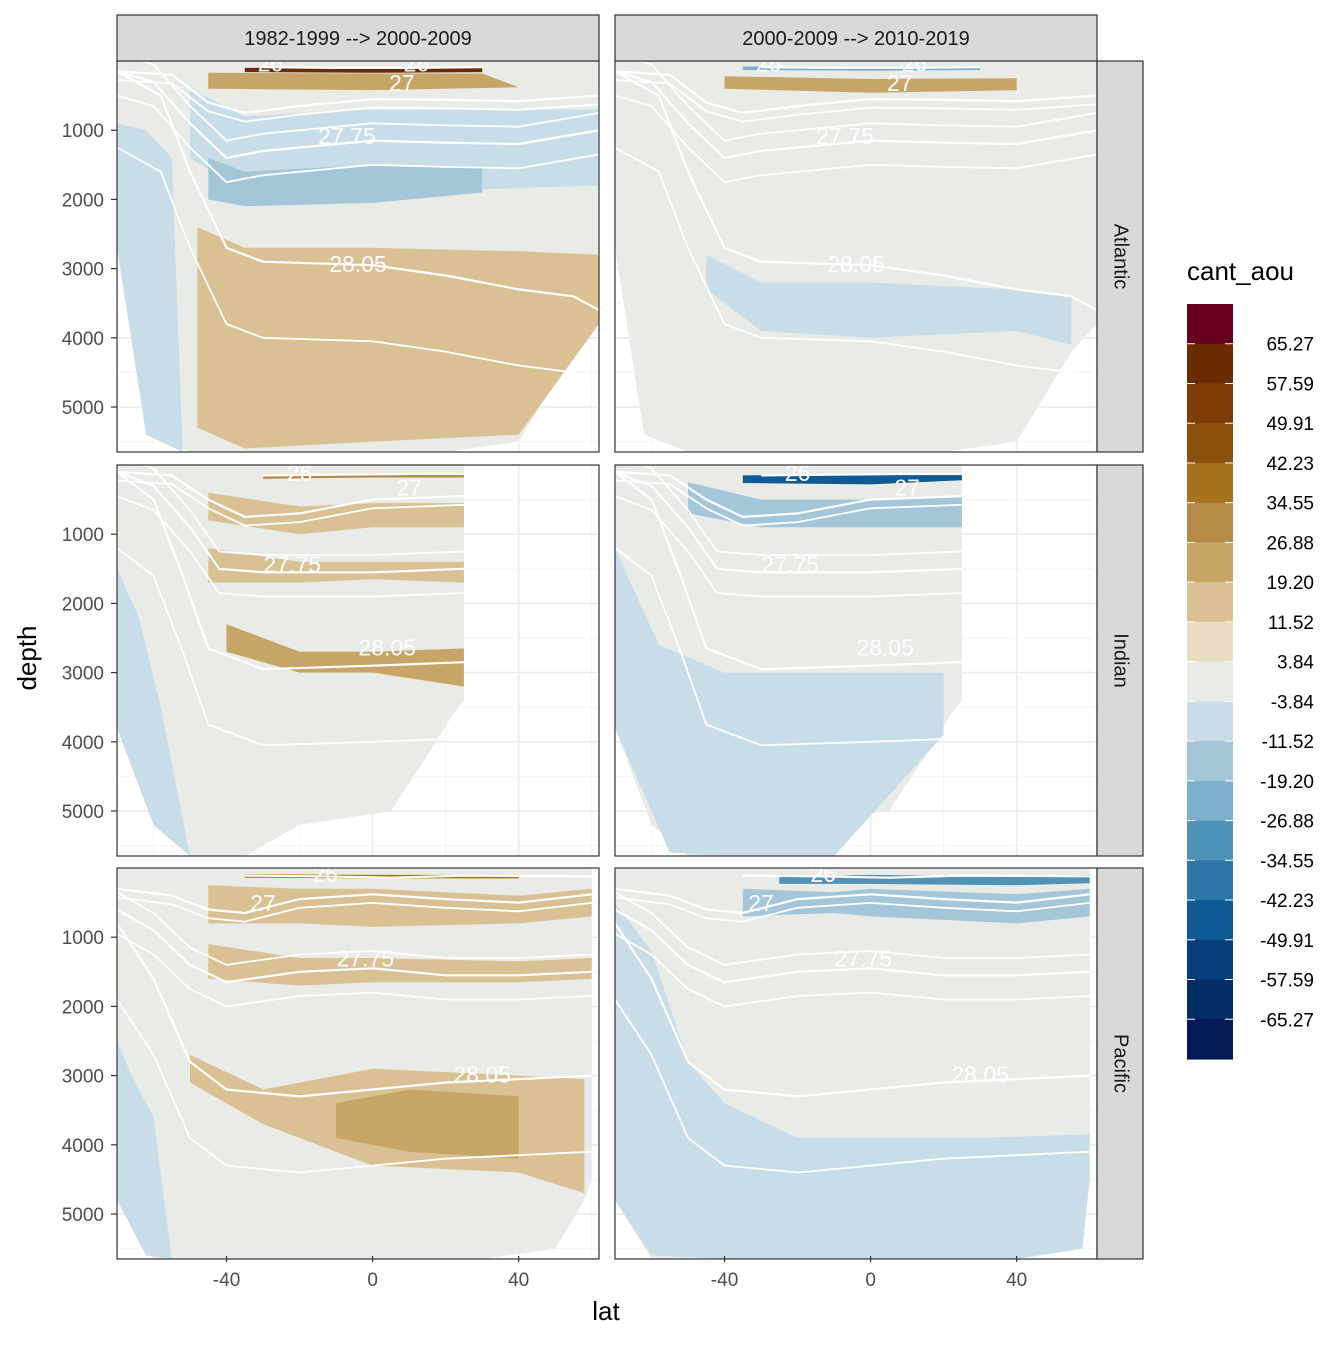 The width and height of the screenshot is (1344, 1349). I want to click on y-tick-label: 3000, so click(83, 1077).